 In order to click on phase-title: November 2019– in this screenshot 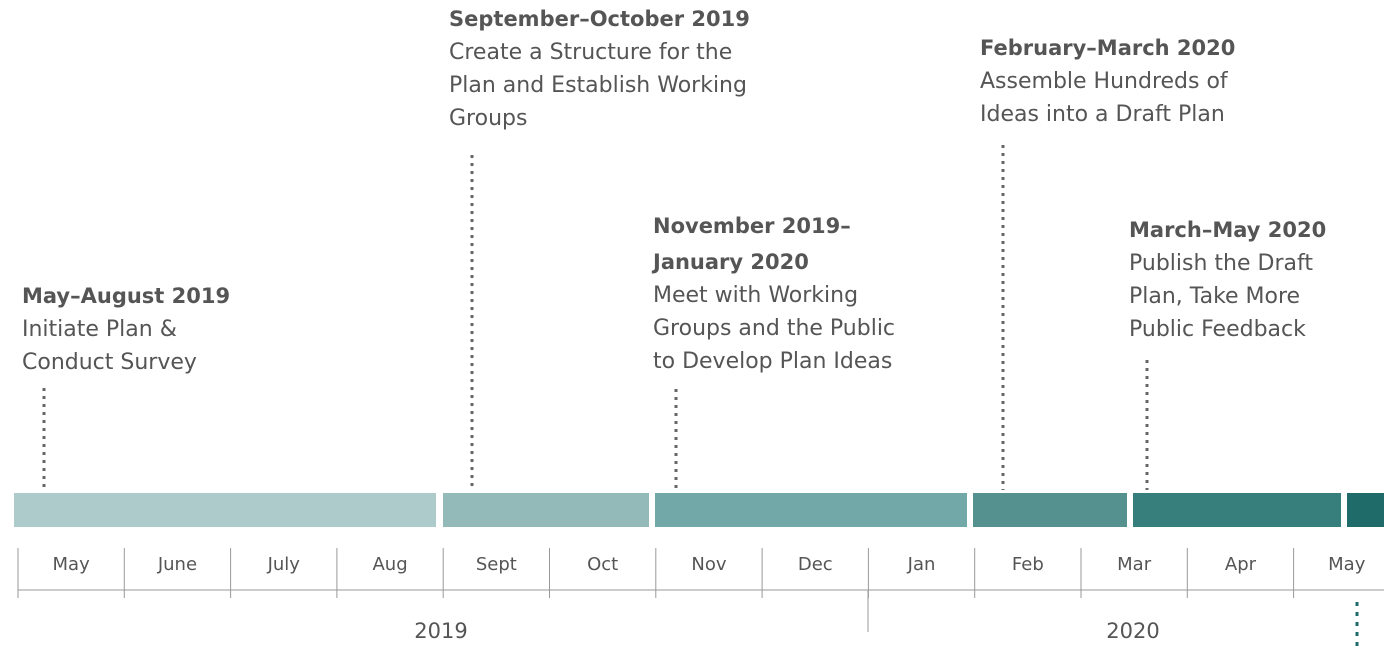, I will do `click(752, 226)`.